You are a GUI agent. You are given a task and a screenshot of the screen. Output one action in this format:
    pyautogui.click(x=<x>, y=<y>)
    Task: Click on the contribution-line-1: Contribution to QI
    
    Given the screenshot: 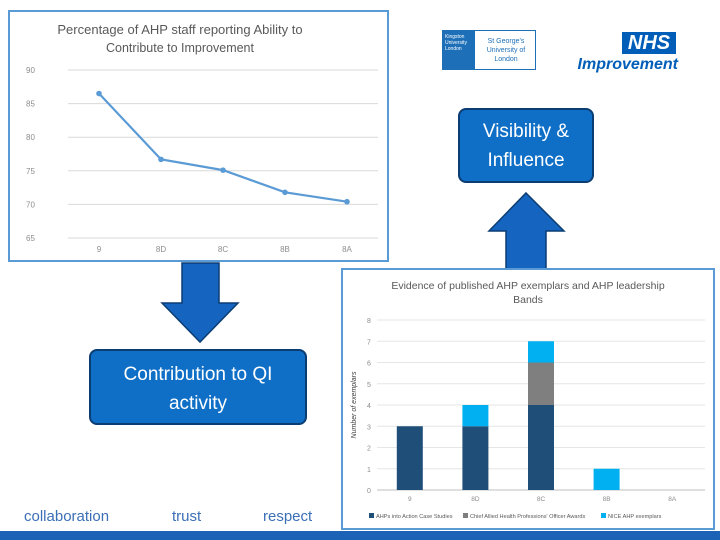 What is the action you would take?
    pyautogui.click(x=198, y=374)
    